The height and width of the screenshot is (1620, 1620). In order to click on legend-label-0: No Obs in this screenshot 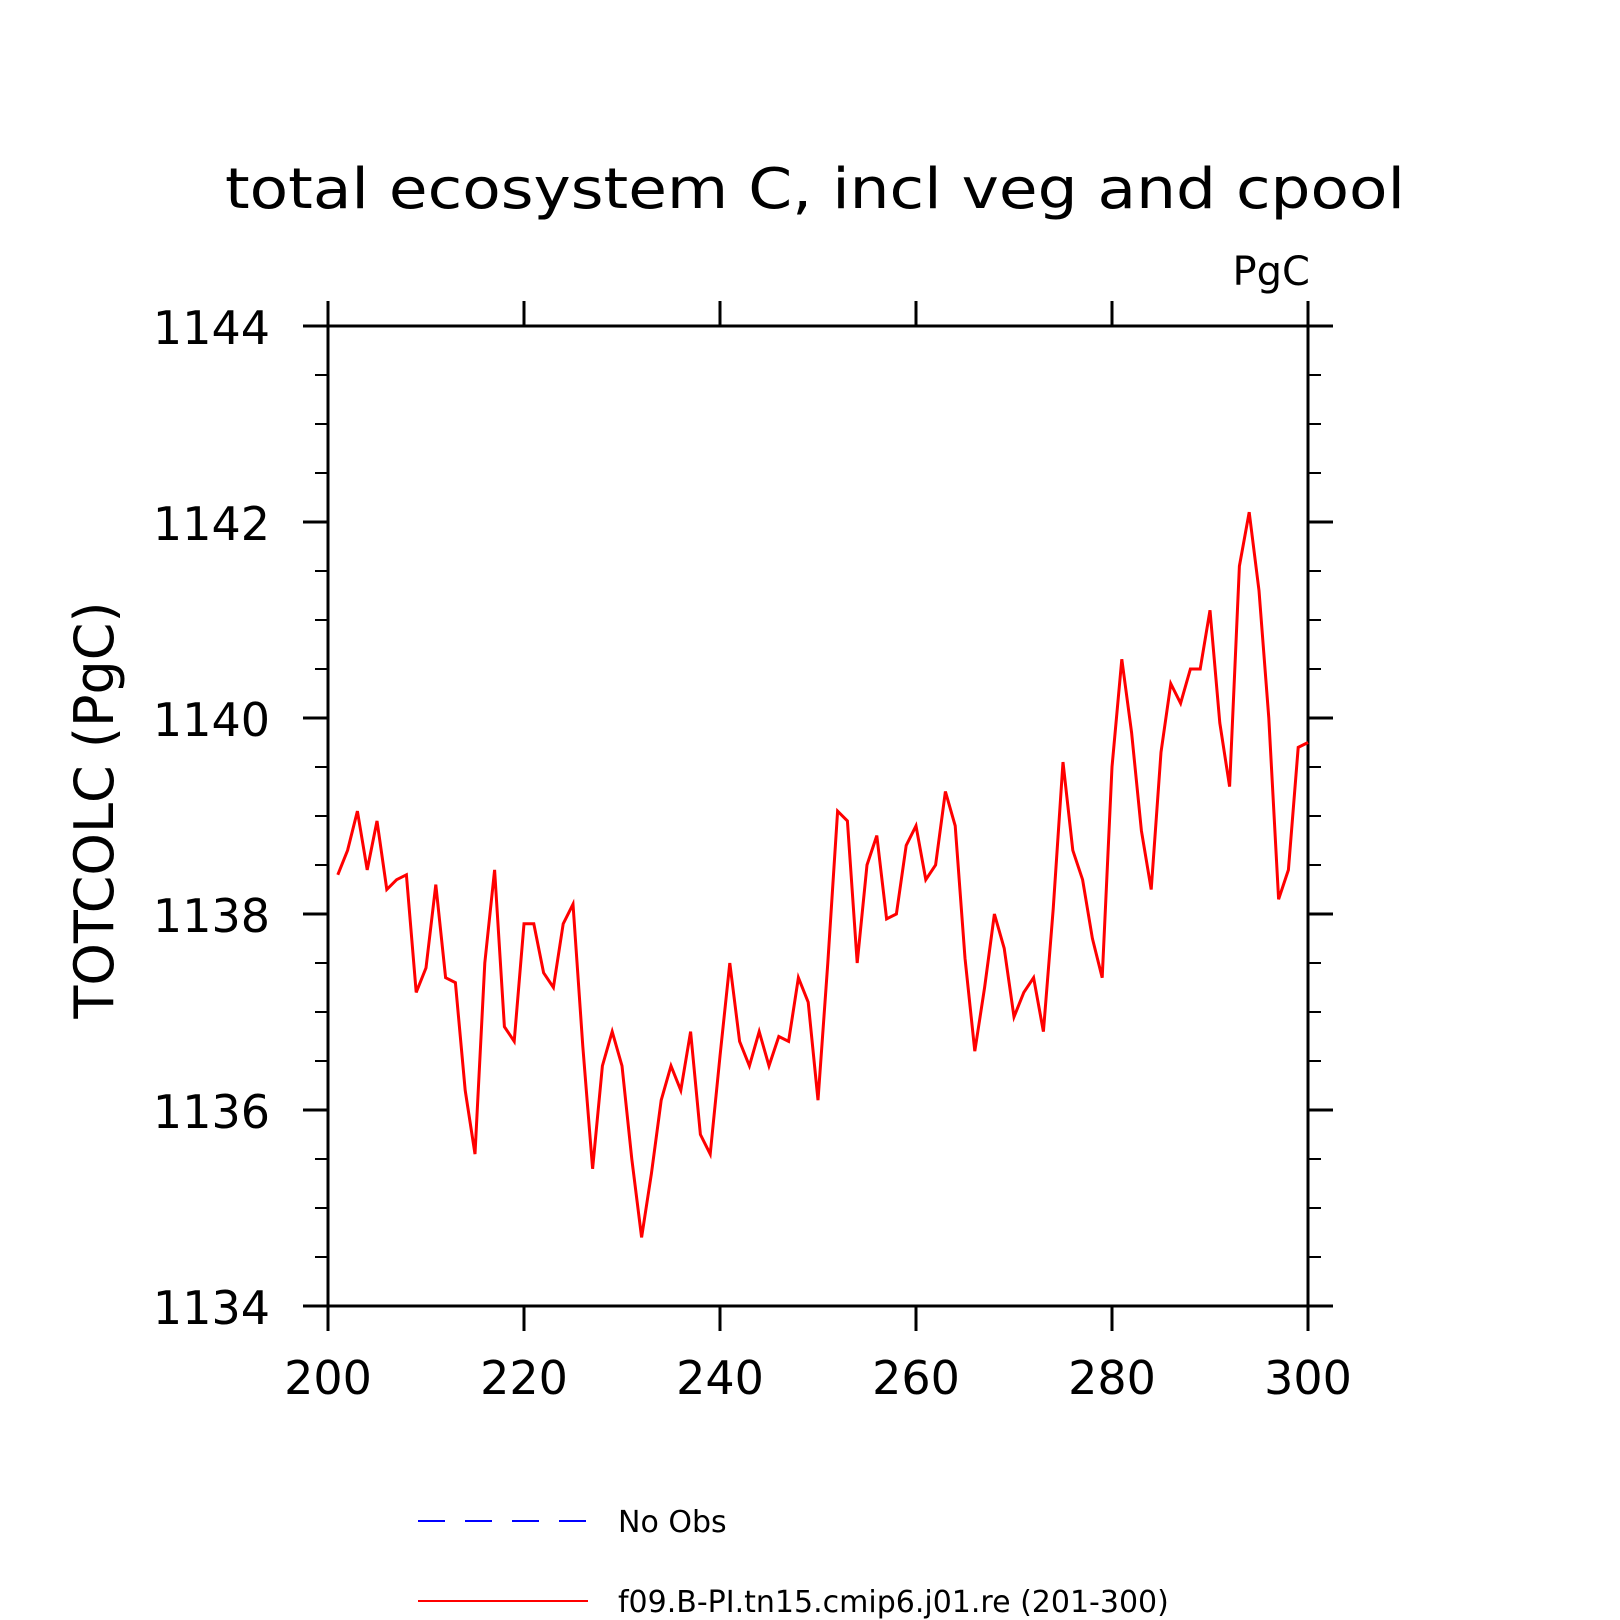, I will do `click(672, 1522)`.